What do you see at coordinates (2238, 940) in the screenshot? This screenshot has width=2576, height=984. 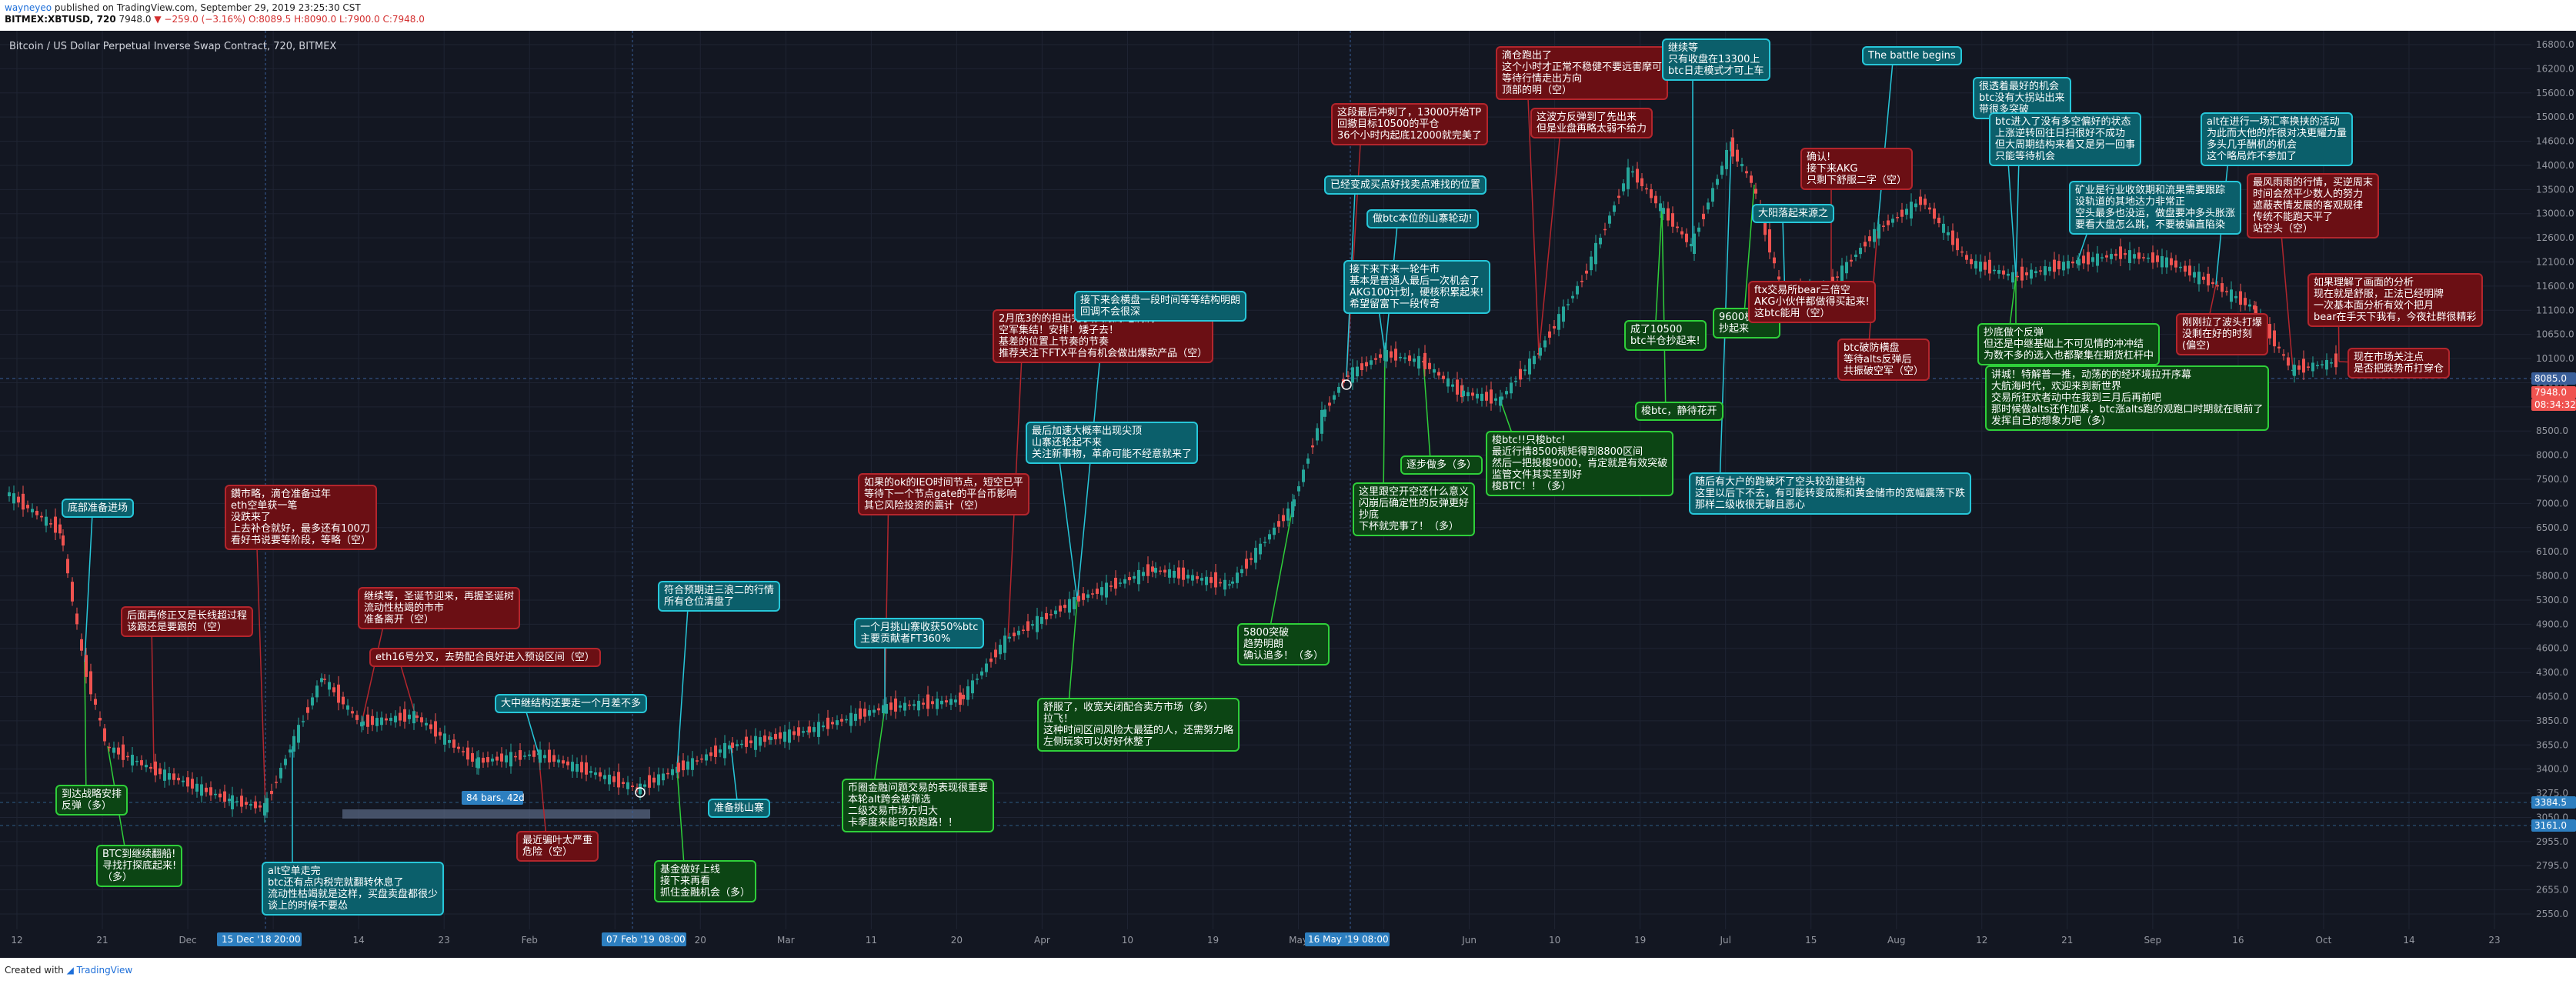 I see `time-tick-label: 16` at bounding box center [2238, 940].